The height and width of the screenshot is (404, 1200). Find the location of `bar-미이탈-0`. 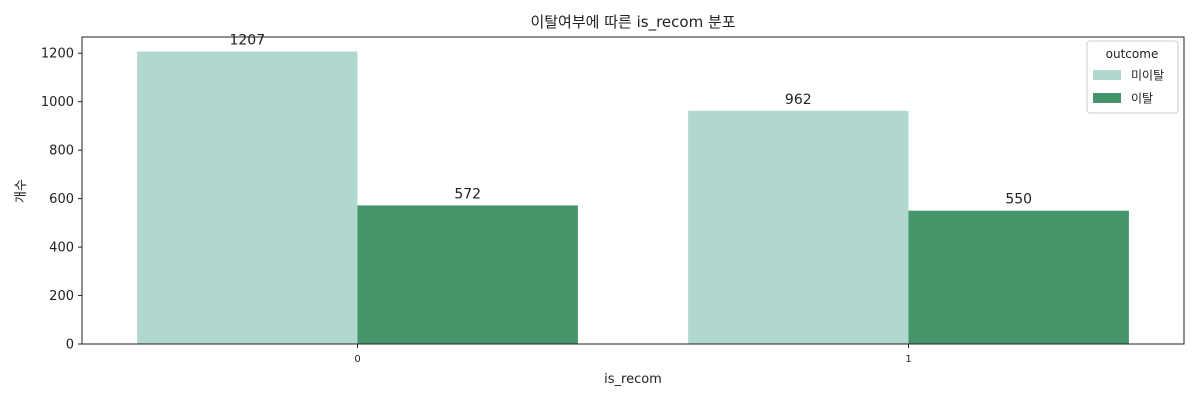

bar-미이탈-0 is located at coordinates (247, 197).